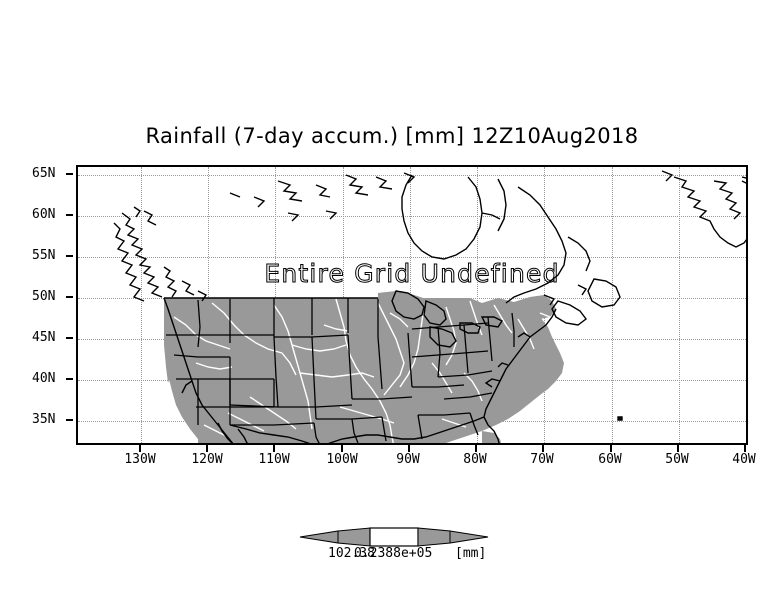  Describe the element at coordinates (69, 174) in the screenshot. I see `ytick-mark-65n` at that location.